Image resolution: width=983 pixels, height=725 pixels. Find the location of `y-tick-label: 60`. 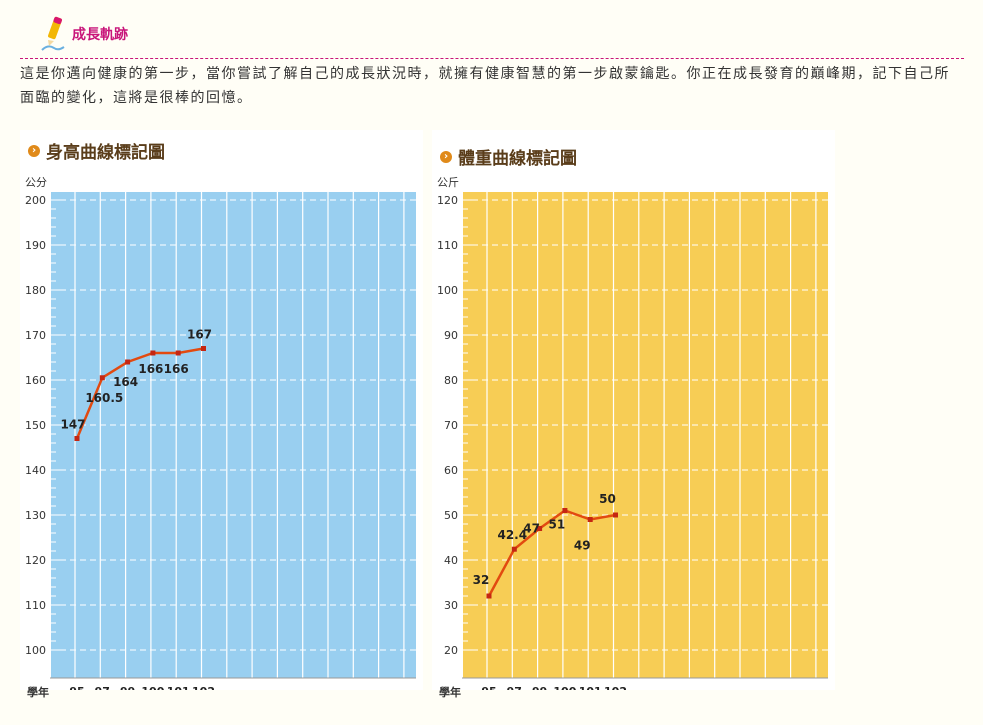

y-tick-label: 60 is located at coordinates (451, 470).